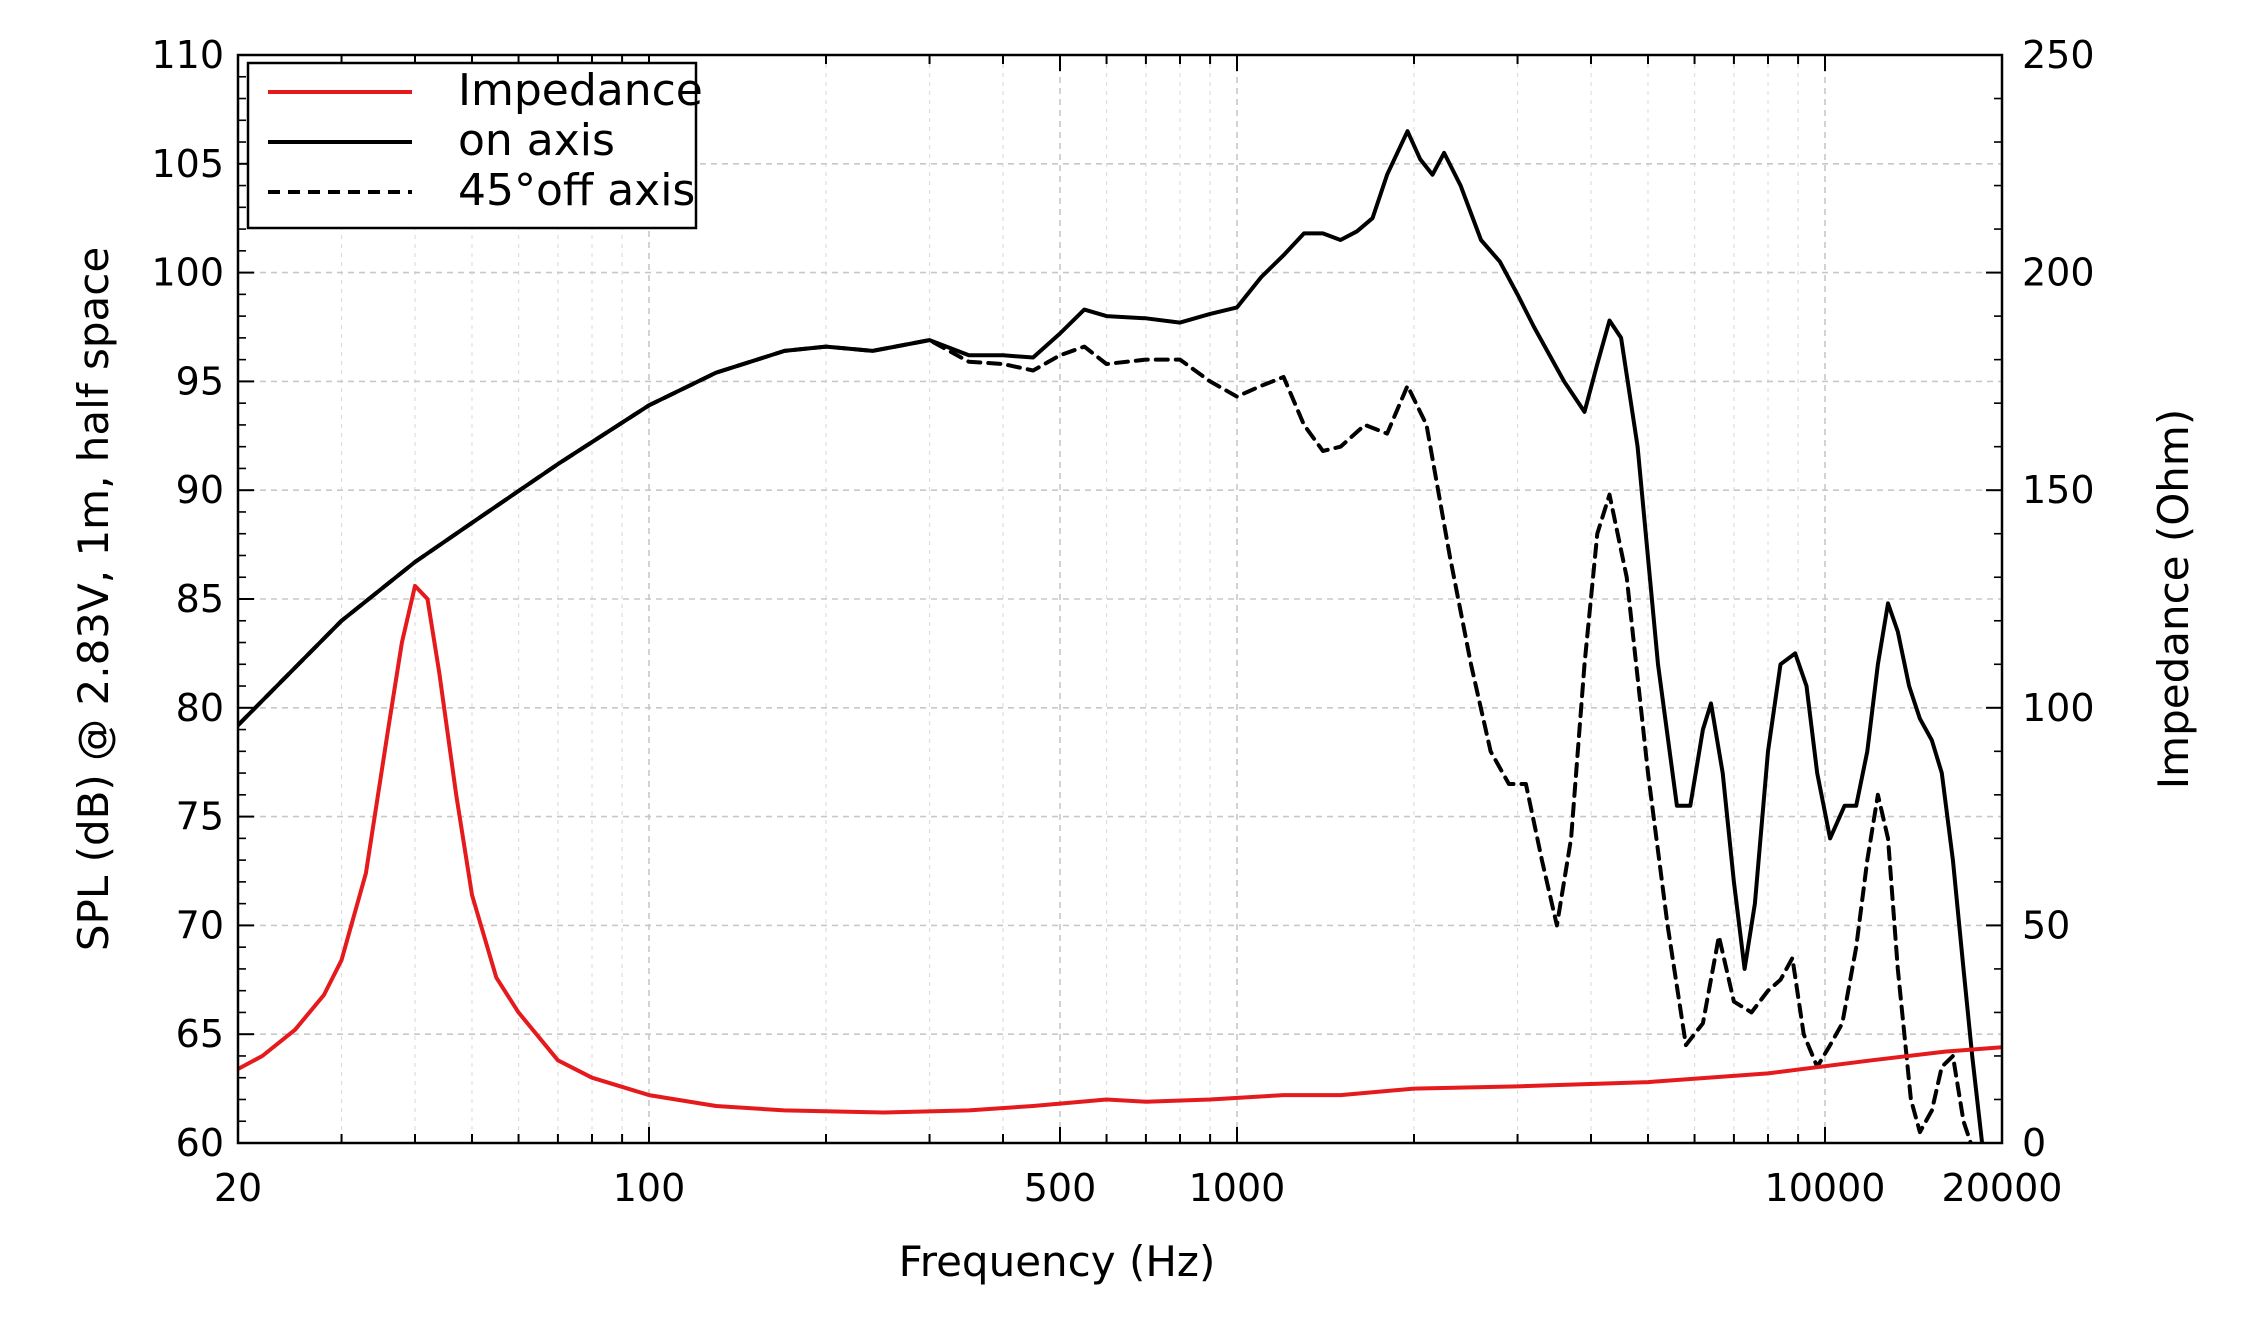 This screenshot has width=2250, height=1329. Describe the element at coordinates (649, 1188) in the screenshot. I see `x-tick-label: 100` at that location.